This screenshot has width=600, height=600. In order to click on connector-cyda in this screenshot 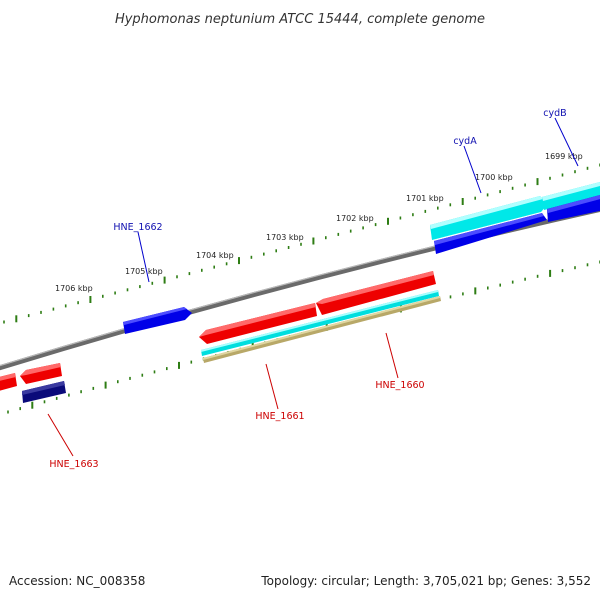, I will do `click(472, 169)`.